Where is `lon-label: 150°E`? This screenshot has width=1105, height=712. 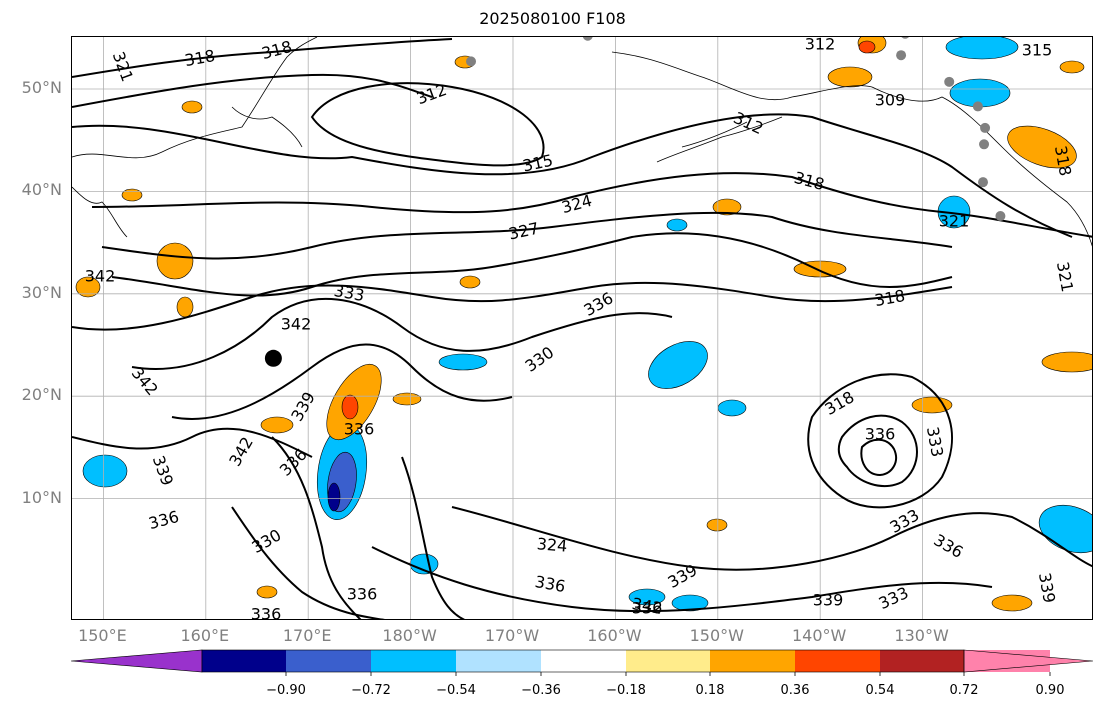
lon-label: 150°E is located at coordinates (102, 635).